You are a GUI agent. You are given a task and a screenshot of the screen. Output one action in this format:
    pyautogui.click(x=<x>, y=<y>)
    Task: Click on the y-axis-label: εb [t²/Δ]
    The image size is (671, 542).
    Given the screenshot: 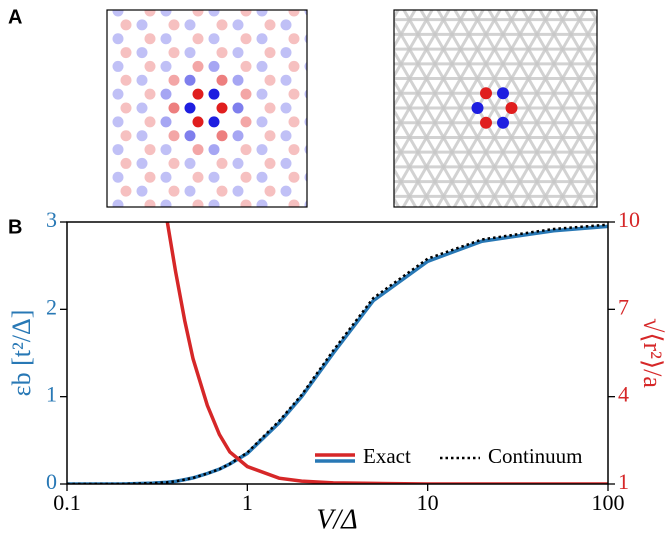 What is the action you would take?
    pyautogui.click(x=21, y=353)
    